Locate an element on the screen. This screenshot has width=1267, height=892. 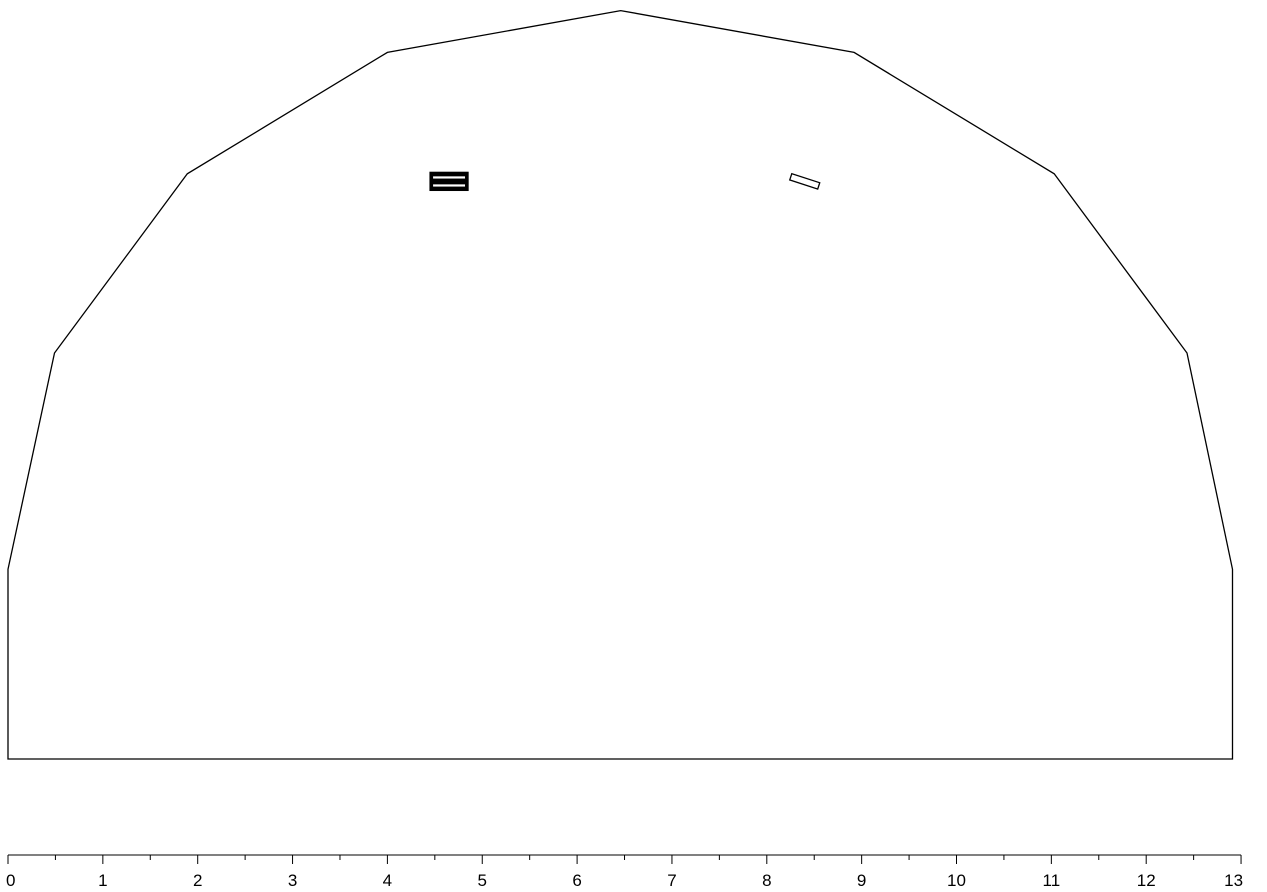
ruler-tick-label: 12 is located at coordinates (1146, 880).